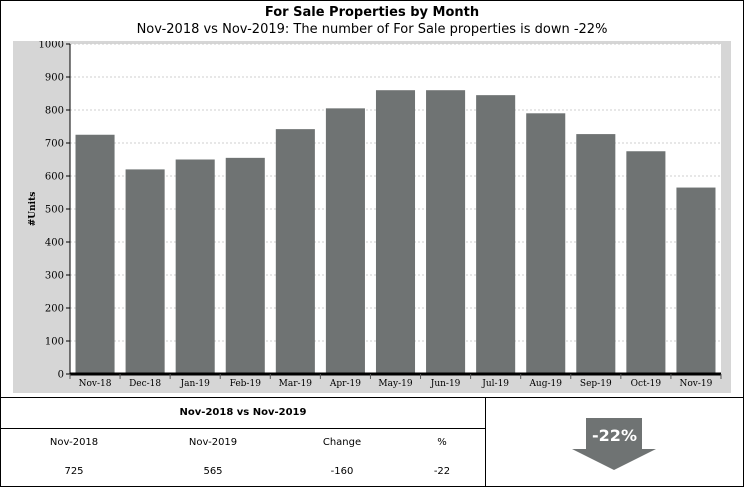 Image resolution: width=744 pixels, height=491 pixels. Describe the element at coordinates (74, 471) in the screenshot. I see `table-value-nov-2018: 725` at that location.